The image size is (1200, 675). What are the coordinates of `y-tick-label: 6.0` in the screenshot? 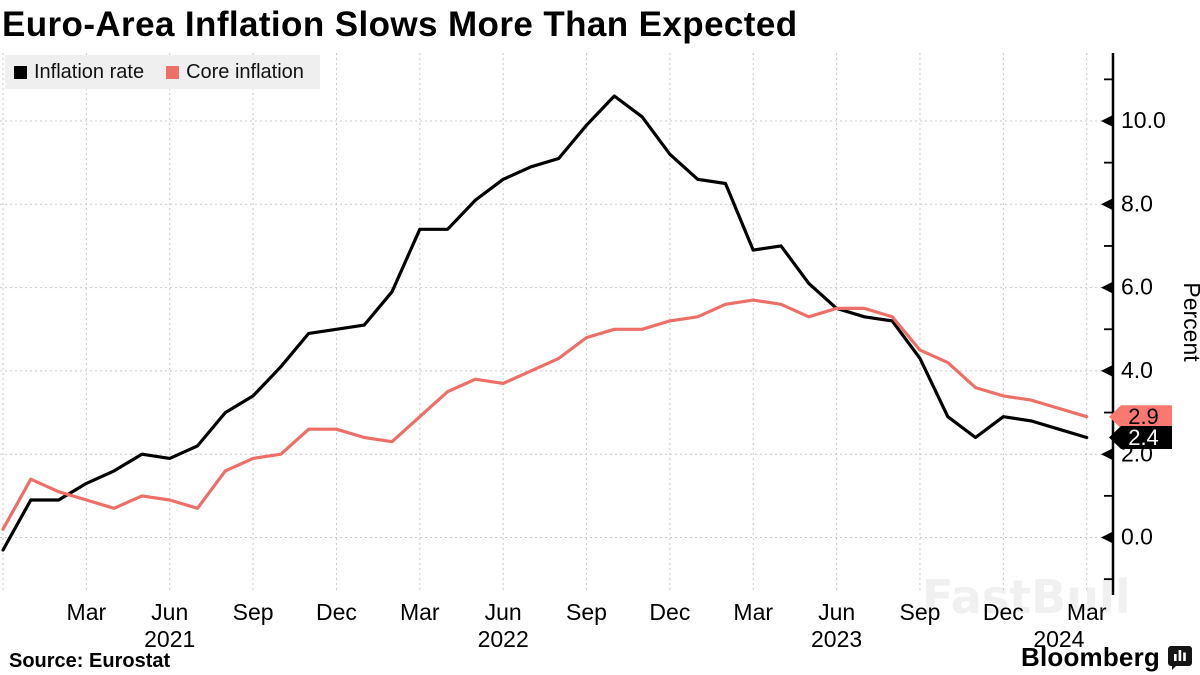 It's located at (1137, 287).